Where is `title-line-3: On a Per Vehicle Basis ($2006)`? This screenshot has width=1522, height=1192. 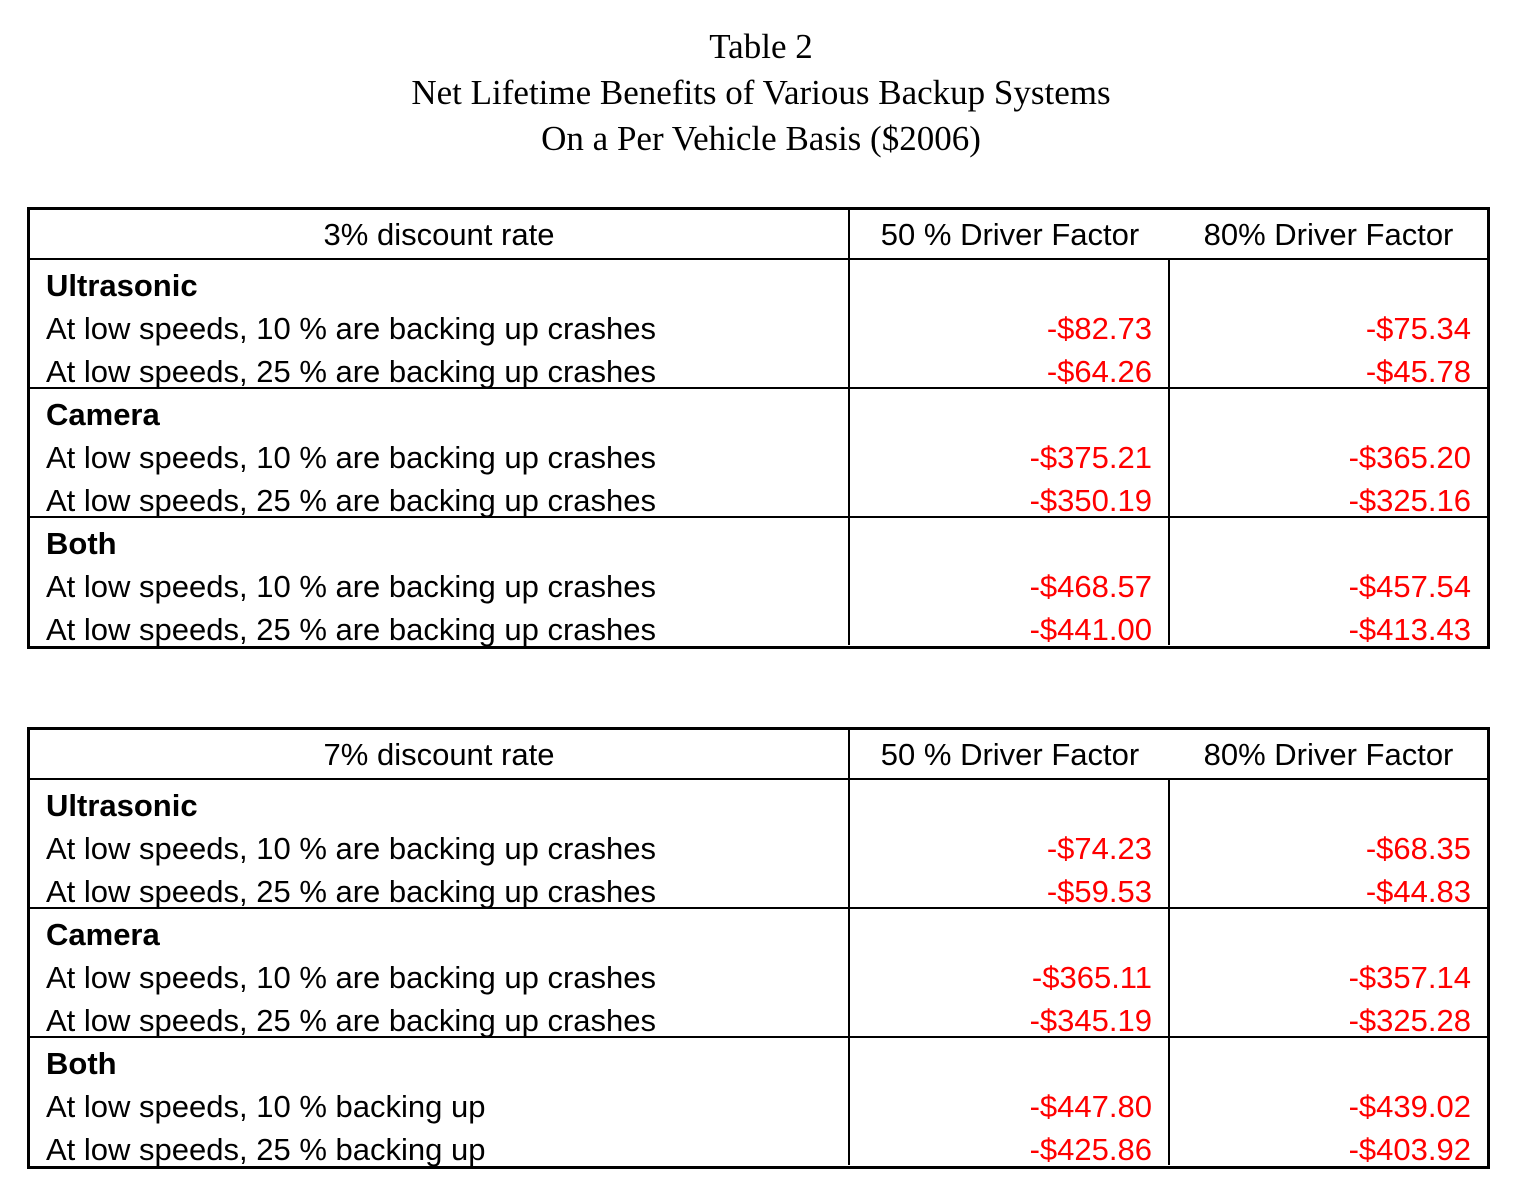 title-line-3: On a Per Vehicle Basis ($2006) is located at coordinates (761, 138).